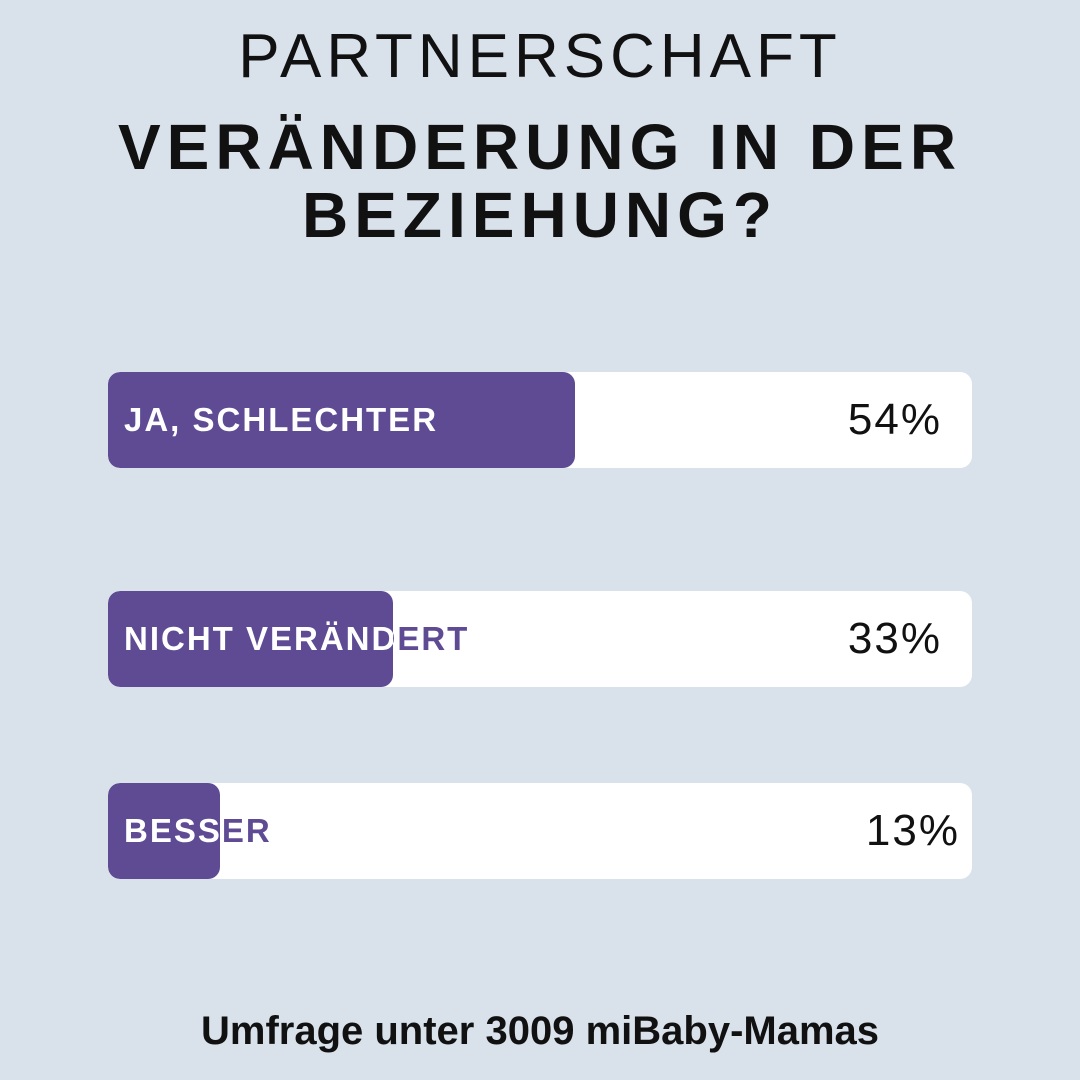  What do you see at coordinates (198, 830) in the screenshot?
I see `bar-label-besser: BESSERBESSER` at bounding box center [198, 830].